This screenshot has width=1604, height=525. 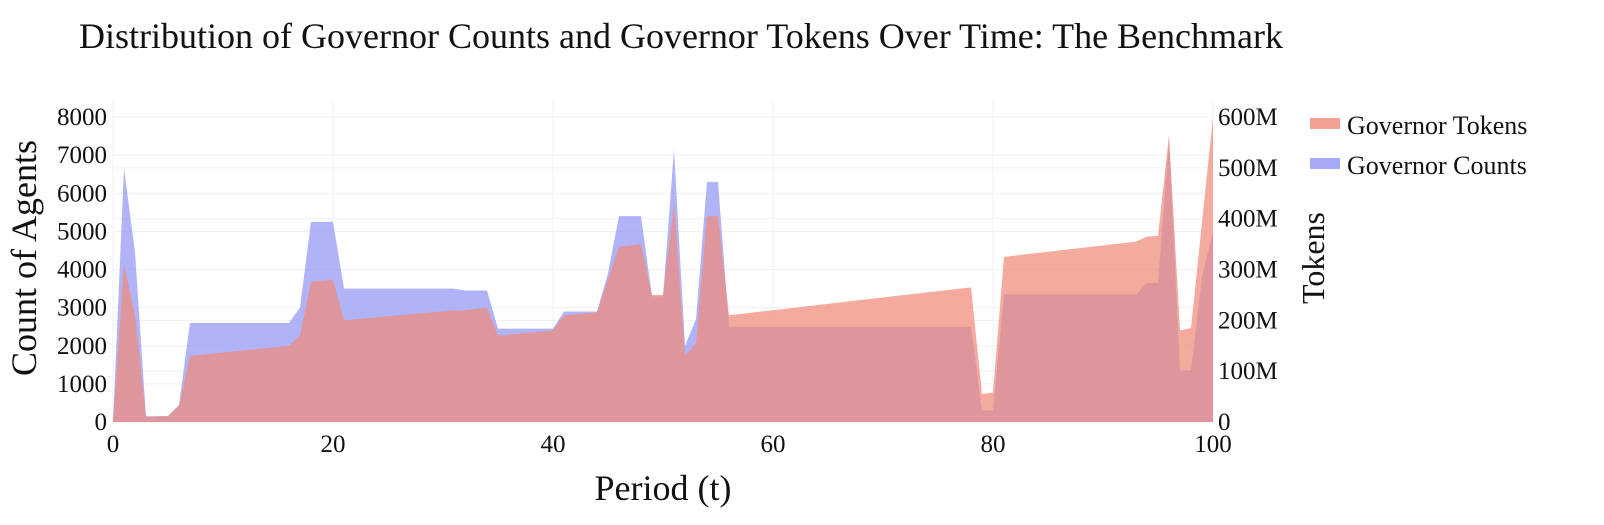 What do you see at coordinates (82, 308) in the screenshot?
I see `y-tick-label: 3000` at bounding box center [82, 308].